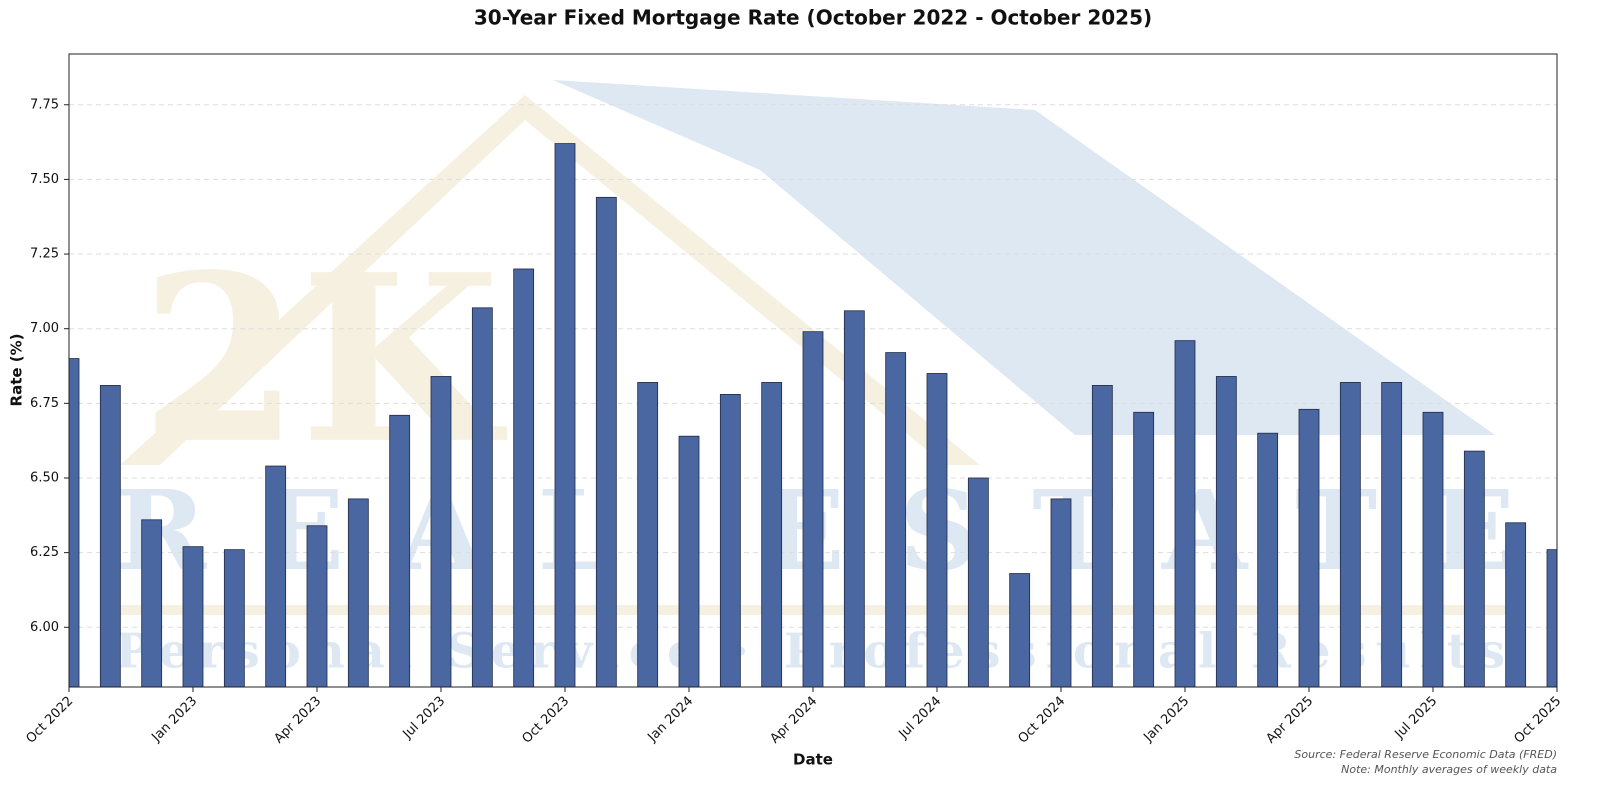 The width and height of the screenshot is (1600, 802). I want to click on x-tick-label: Jul 2023, so click(424, 718).